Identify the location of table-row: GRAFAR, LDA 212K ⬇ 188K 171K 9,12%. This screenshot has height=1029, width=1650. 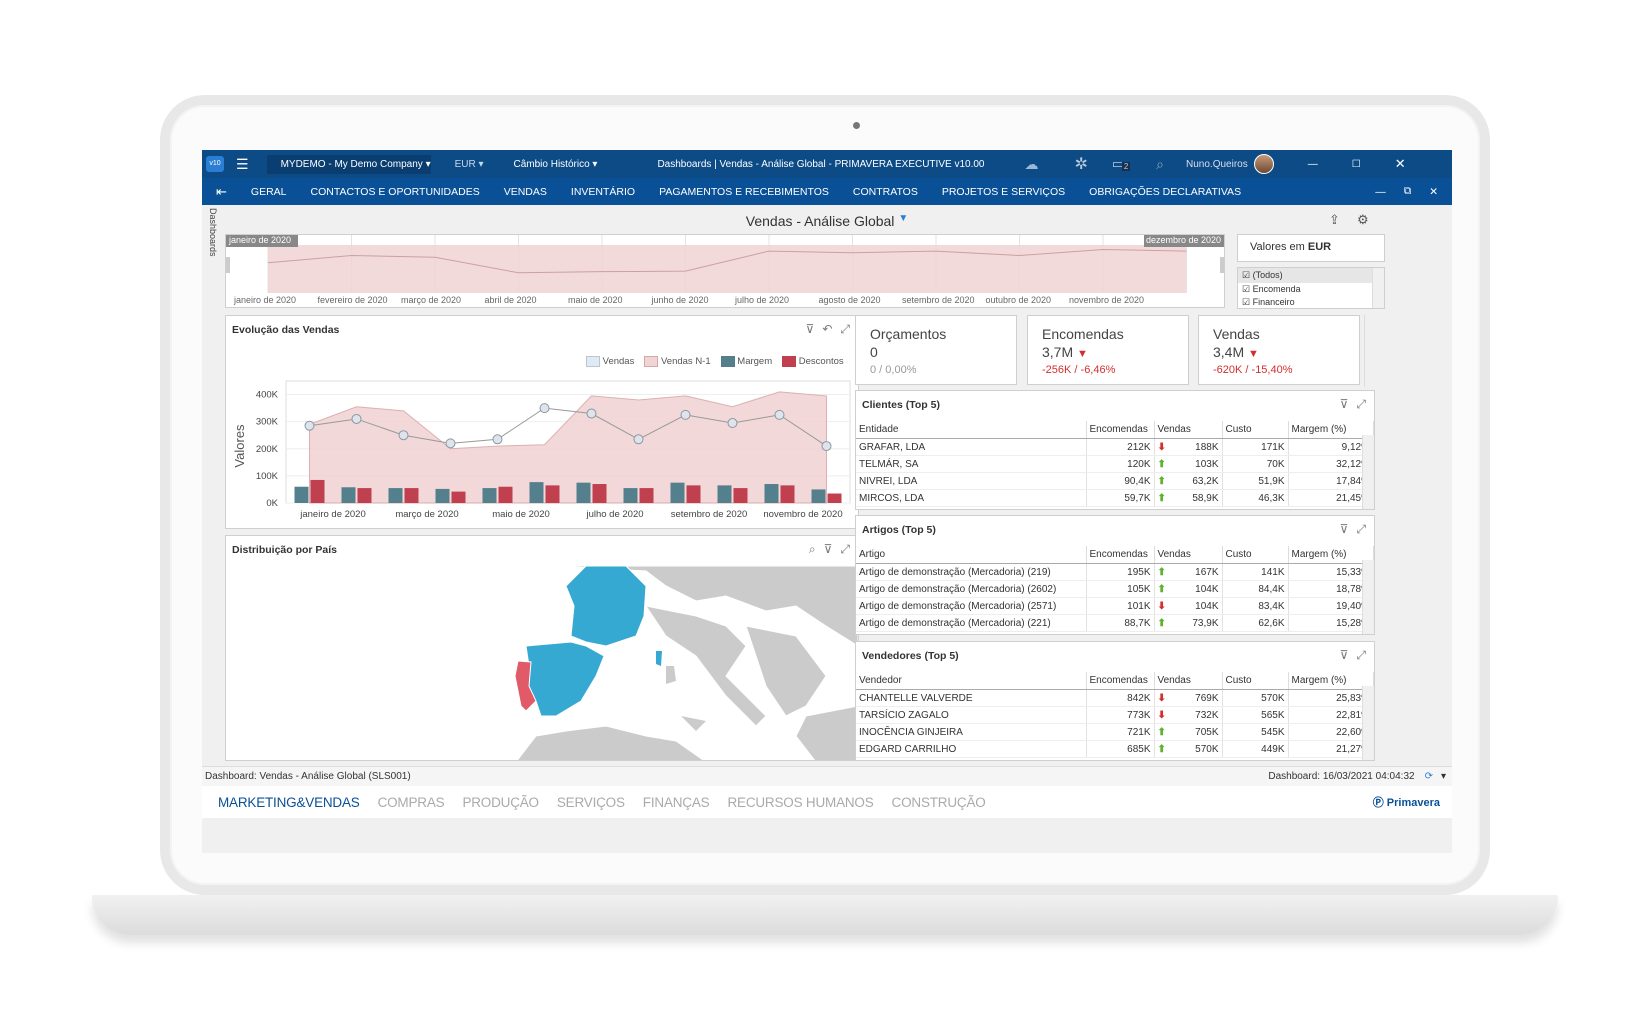
(1115, 447).